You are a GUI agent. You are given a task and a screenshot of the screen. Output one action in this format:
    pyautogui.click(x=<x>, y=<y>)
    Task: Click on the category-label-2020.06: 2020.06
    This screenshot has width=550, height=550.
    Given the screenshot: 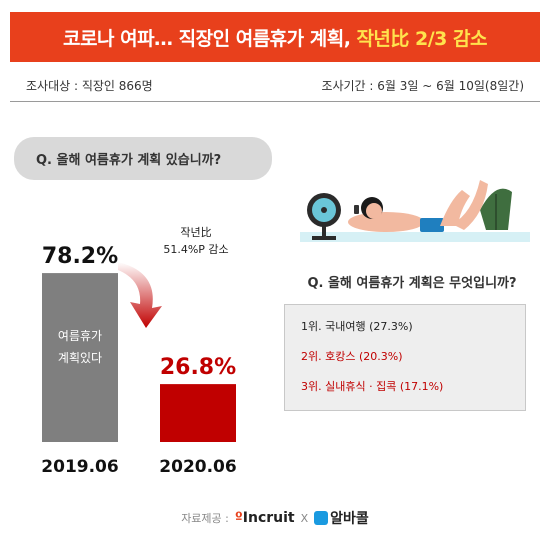 What is the action you would take?
    pyautogui.click(x=197, y=467)
    